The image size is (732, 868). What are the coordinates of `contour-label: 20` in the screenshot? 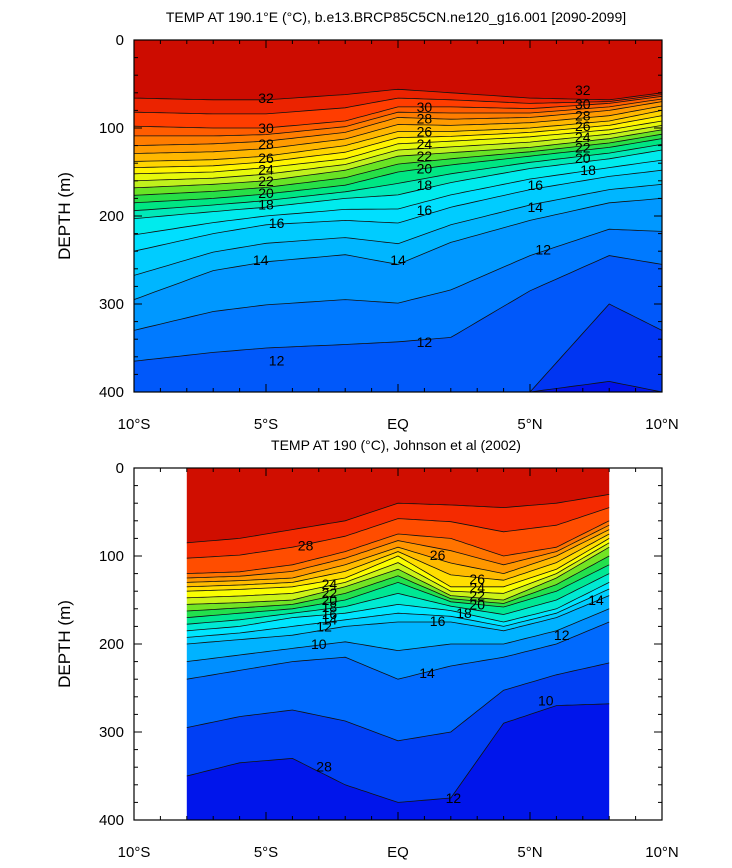 It's located at (425, 169).